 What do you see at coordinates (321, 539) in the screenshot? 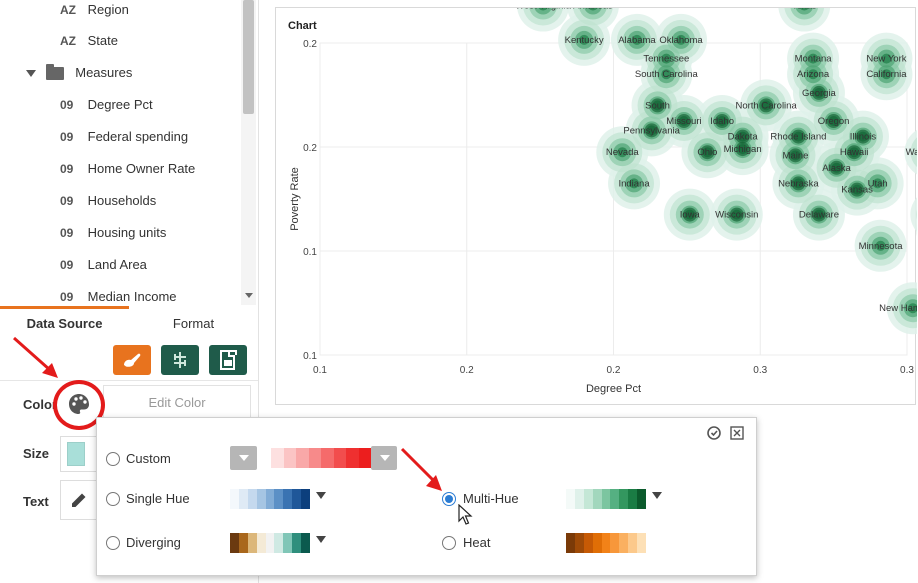
I see `diverging-dropdown-icon` at bounding box center [321, 539].